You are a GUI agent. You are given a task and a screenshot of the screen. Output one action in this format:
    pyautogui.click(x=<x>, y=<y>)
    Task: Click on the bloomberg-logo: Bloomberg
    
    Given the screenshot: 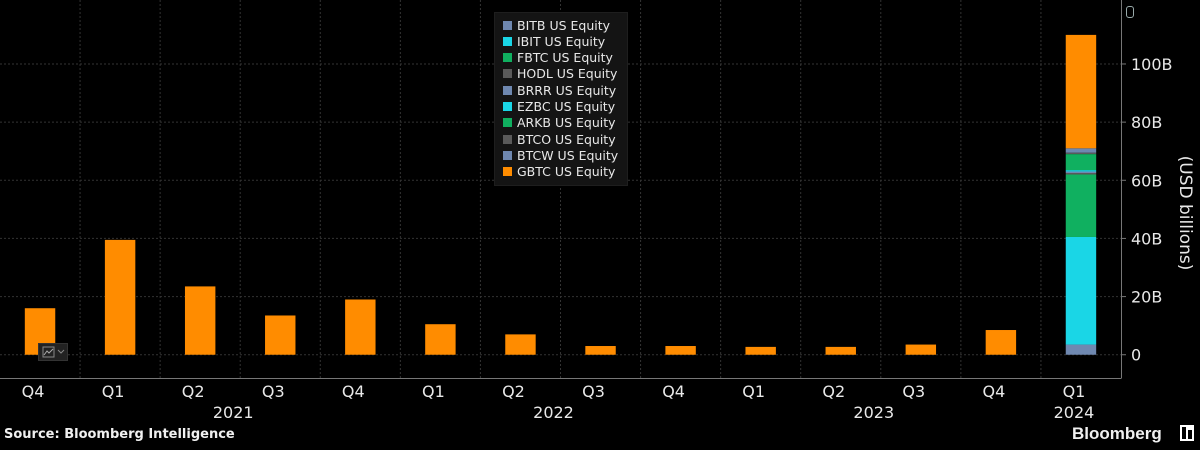 What is the action you would take?
    pyautogui.click(x=1117, y=433)
    